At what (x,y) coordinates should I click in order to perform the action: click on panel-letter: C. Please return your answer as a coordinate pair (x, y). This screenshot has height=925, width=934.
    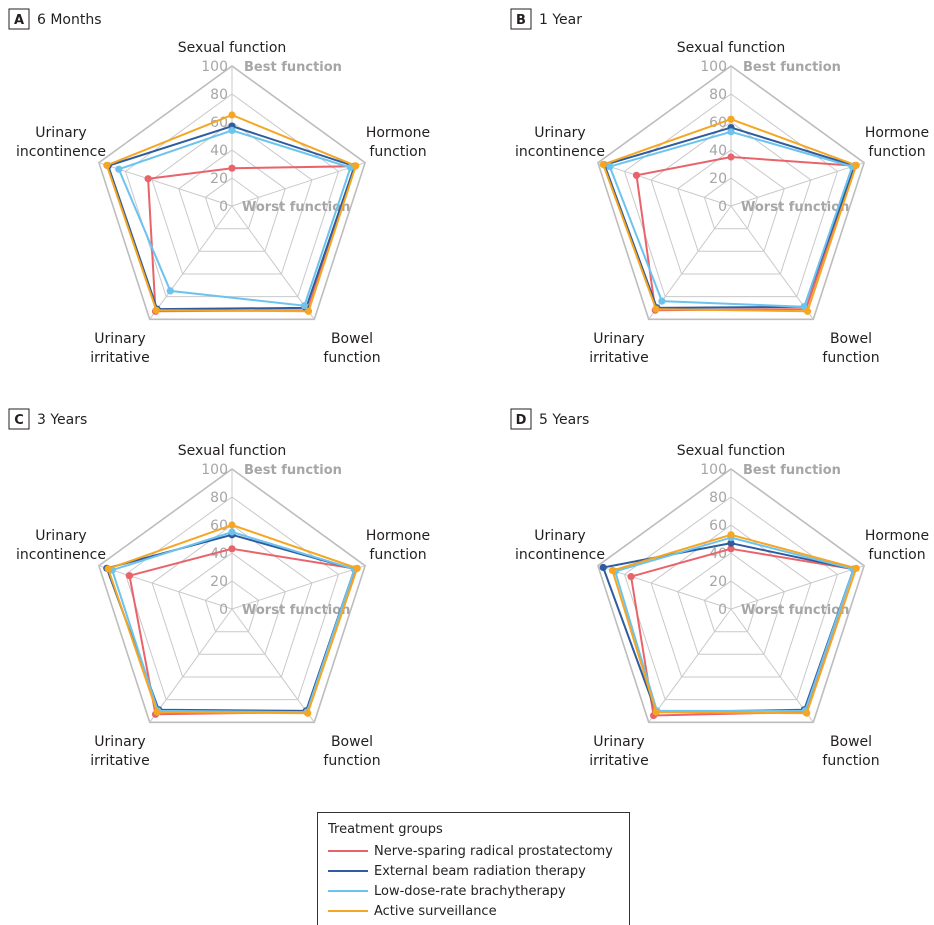
    Looking at the image, I should click on (19, 420).